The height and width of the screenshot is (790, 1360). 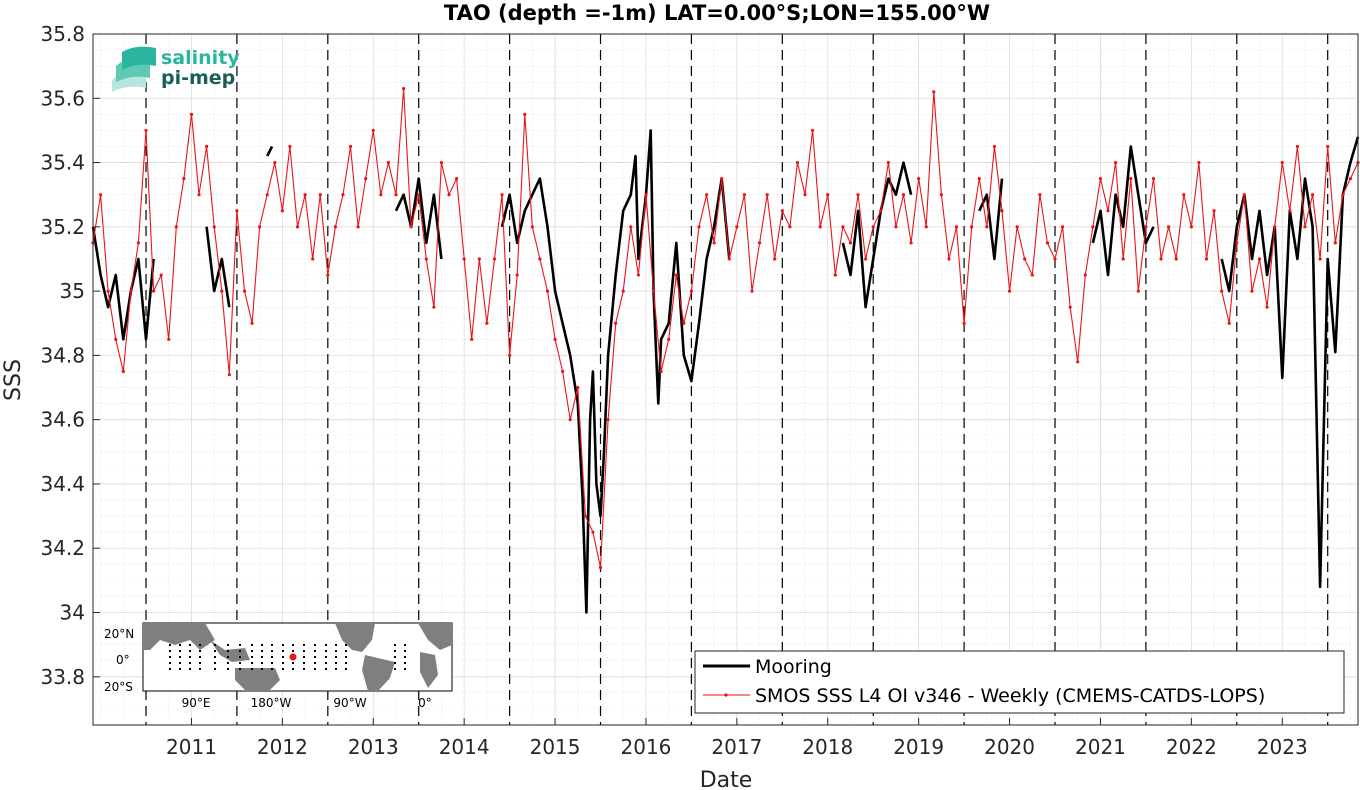 What do you see at coordinates (62, 227) in the screenshot?
I see `y-tick-label: 35.2` at bounding box center [62, 227].